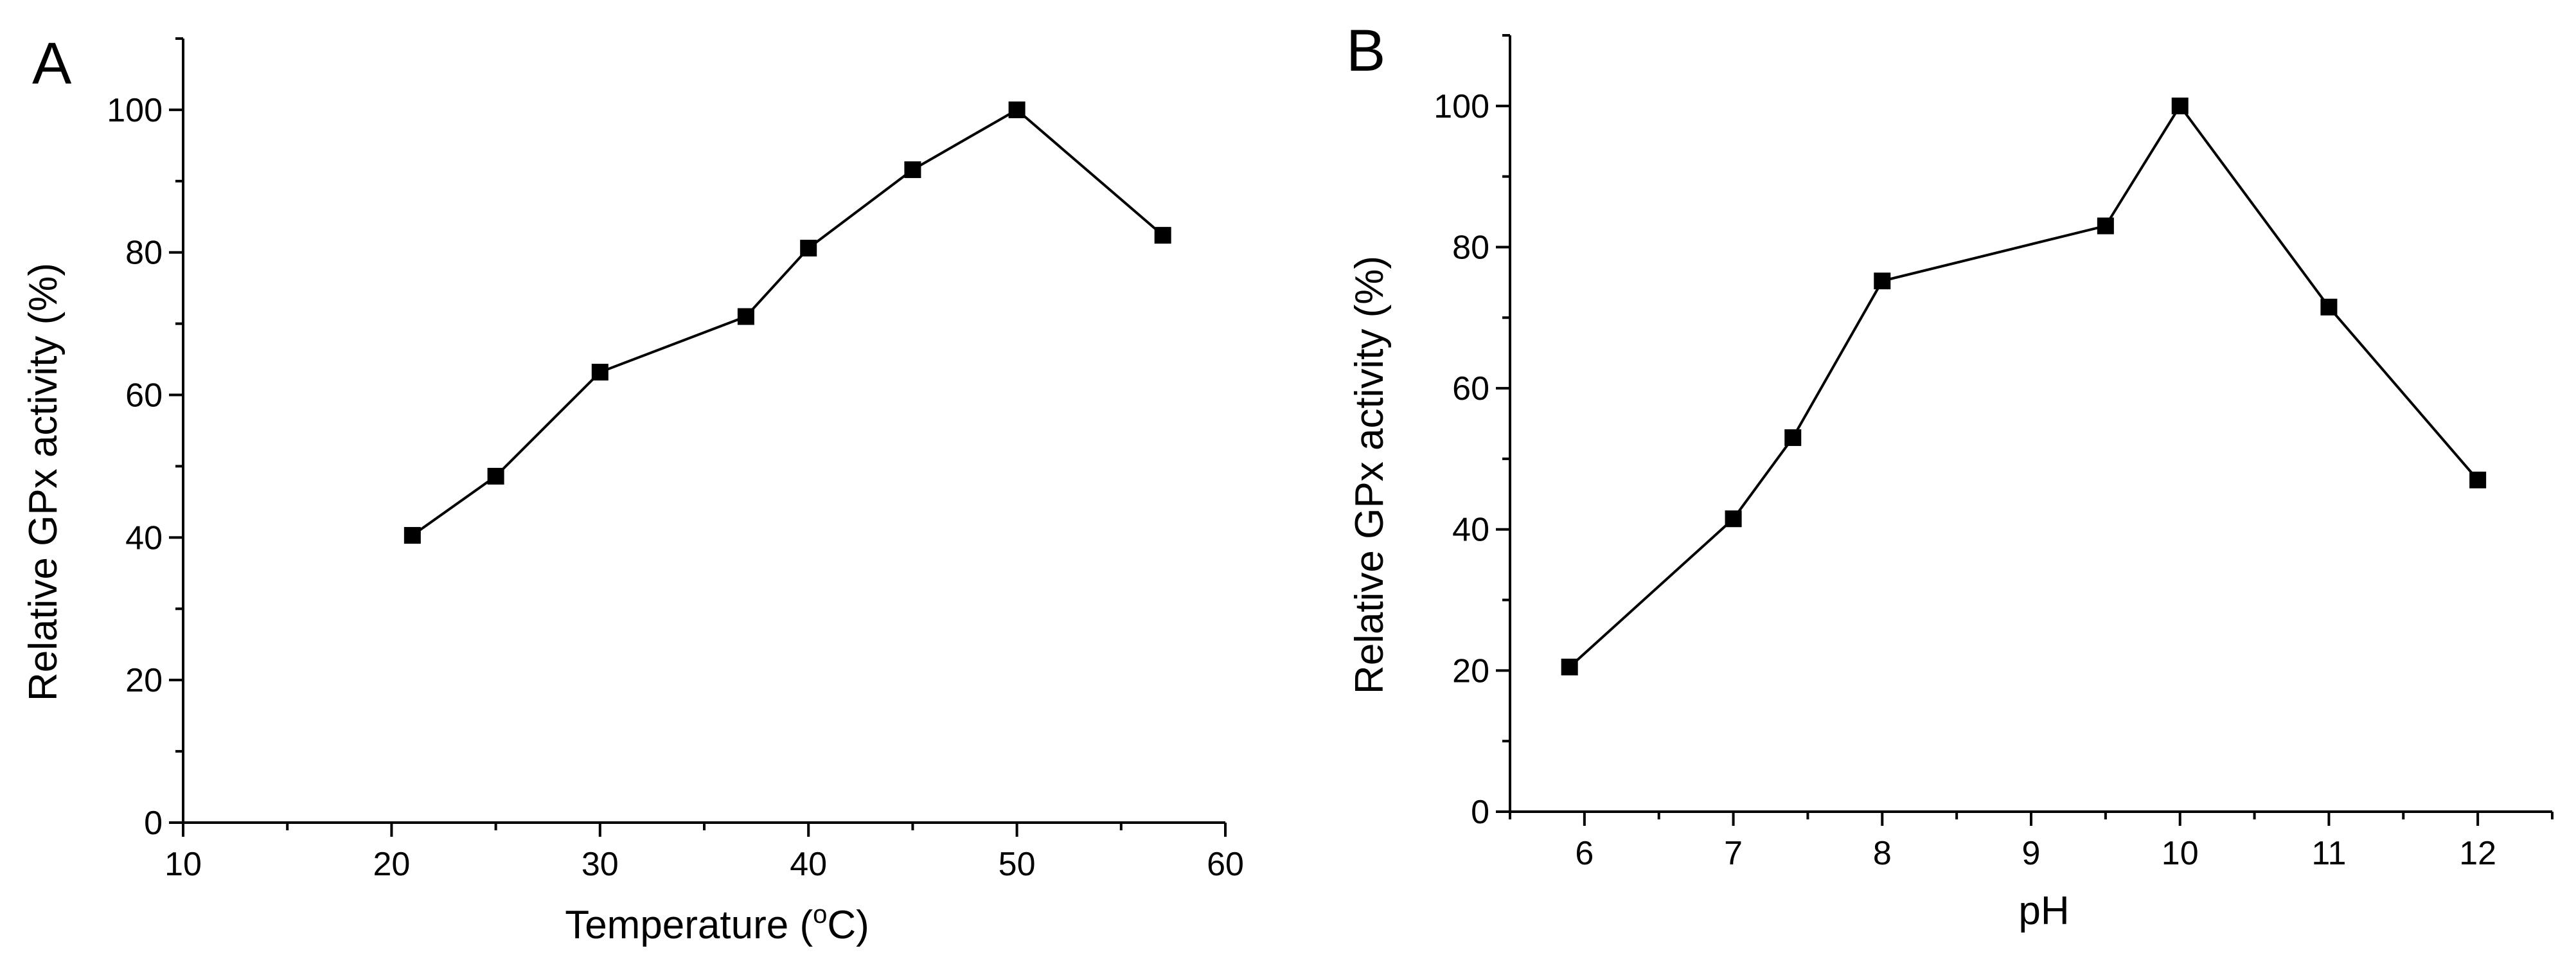 The width and height of the screenshot is (2576, 964). Describe the element at coordinates (1226, 865) in the screenshot. I see `x-tick-label: 60` at that location.